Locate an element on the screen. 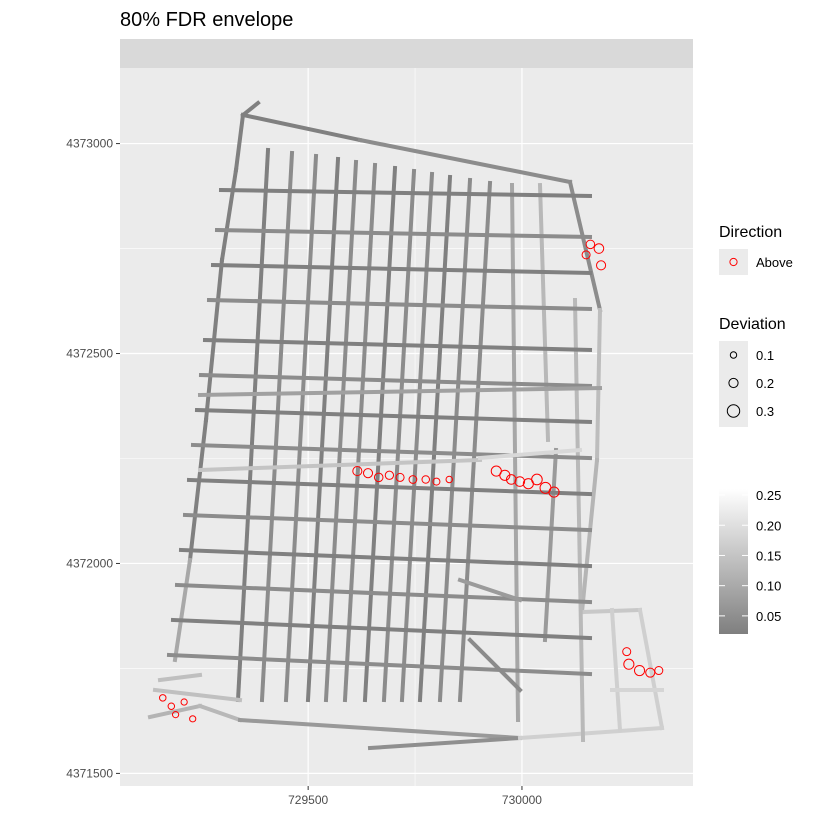 Image resolution: width=840 pixels, height=840 pixels. y-tick-label: 4373000 is located at coordinates (89, 144).